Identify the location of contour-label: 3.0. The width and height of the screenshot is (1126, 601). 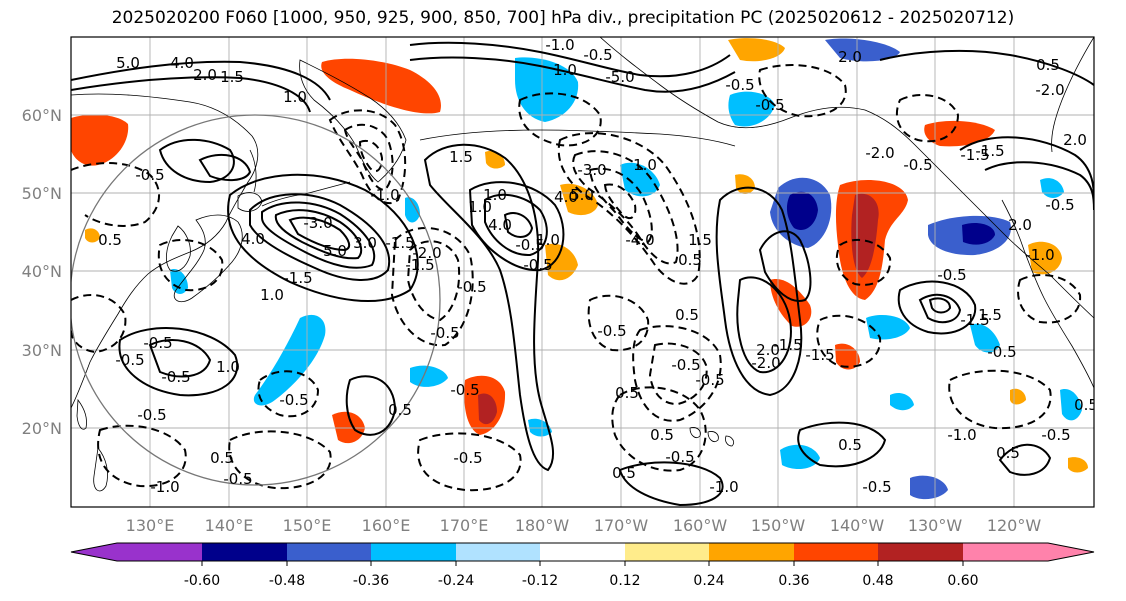
(365, 243).